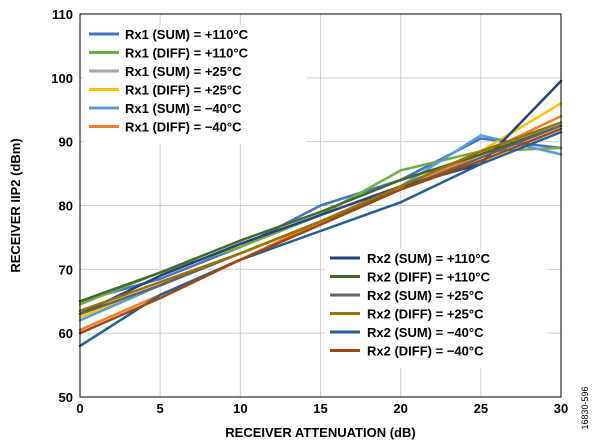 The image size is (597, 444). Describe the element at coordinates (66, 142) in the screenshot. I see `y-tick-label: 90` at that location.